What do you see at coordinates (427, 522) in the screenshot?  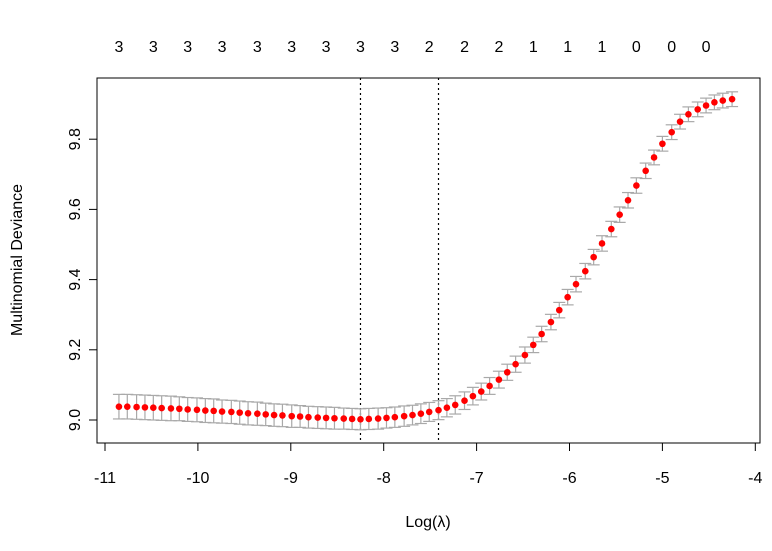 I see `x-axis-label: Log(λ)` at bounding box center [427, 522].